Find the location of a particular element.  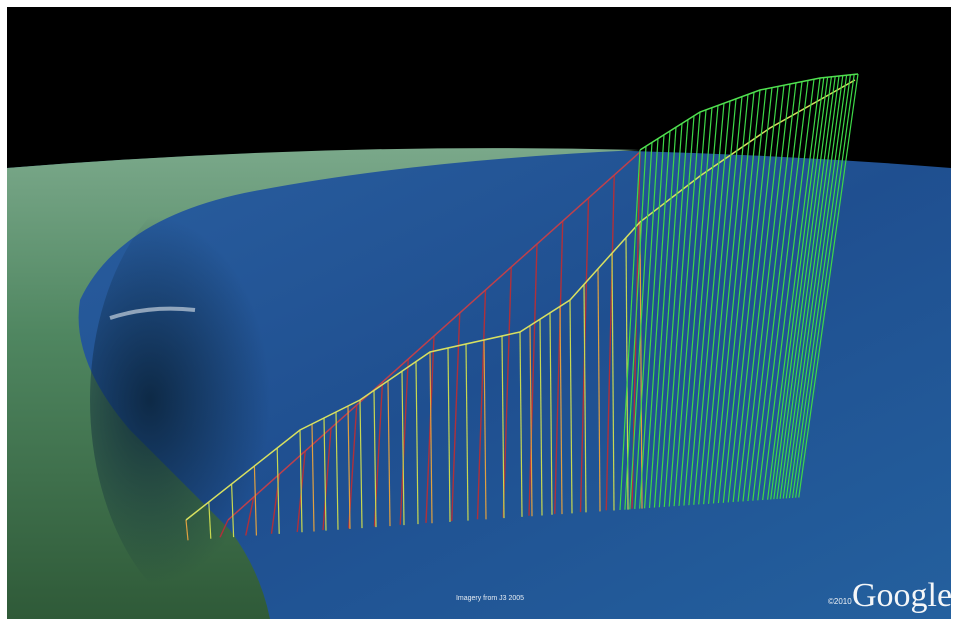

brand-logo: Google is located at coordinates (902, 595).